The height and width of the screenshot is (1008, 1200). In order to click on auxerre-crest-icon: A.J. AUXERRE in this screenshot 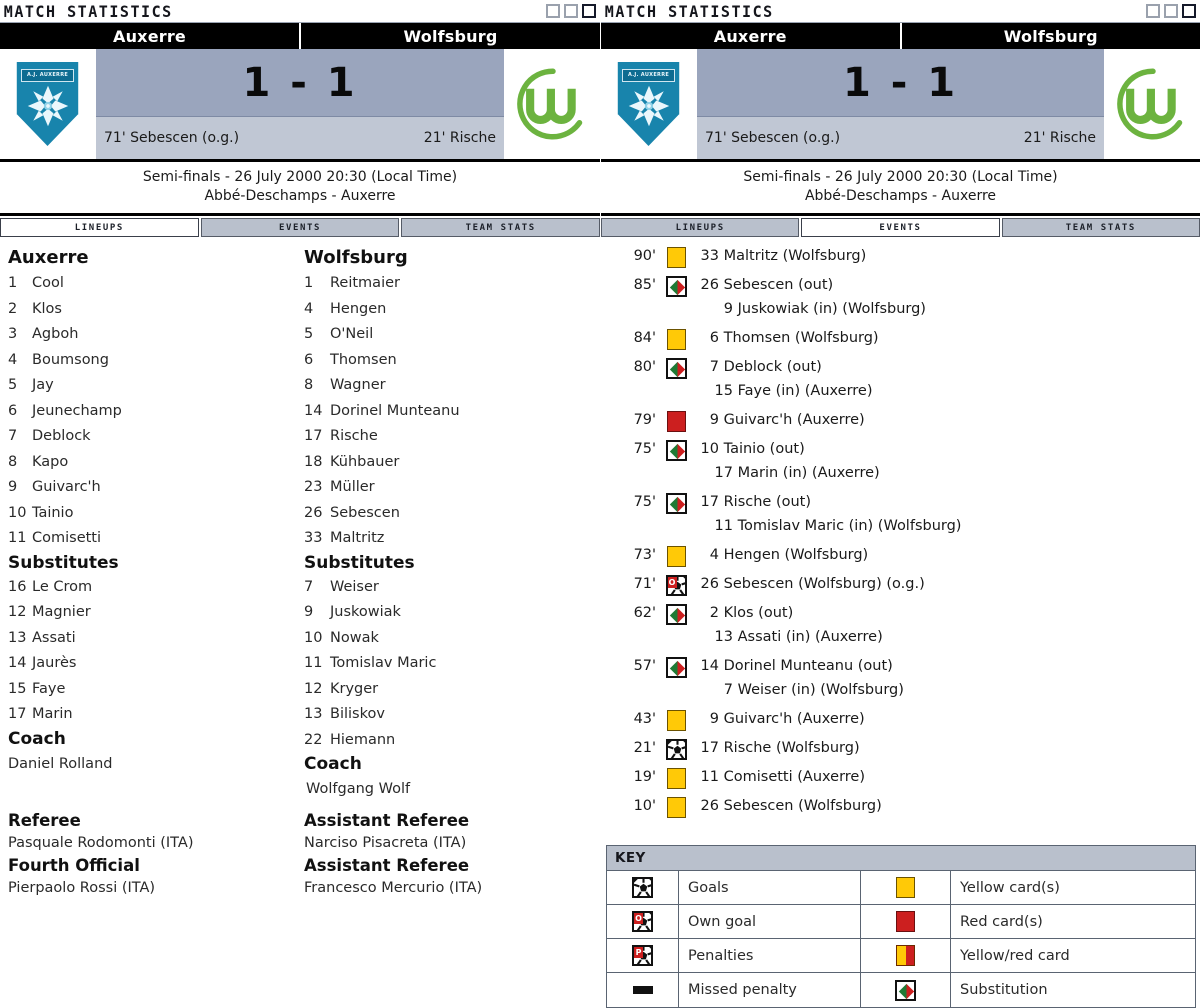, I will do `click(649, 104)`.